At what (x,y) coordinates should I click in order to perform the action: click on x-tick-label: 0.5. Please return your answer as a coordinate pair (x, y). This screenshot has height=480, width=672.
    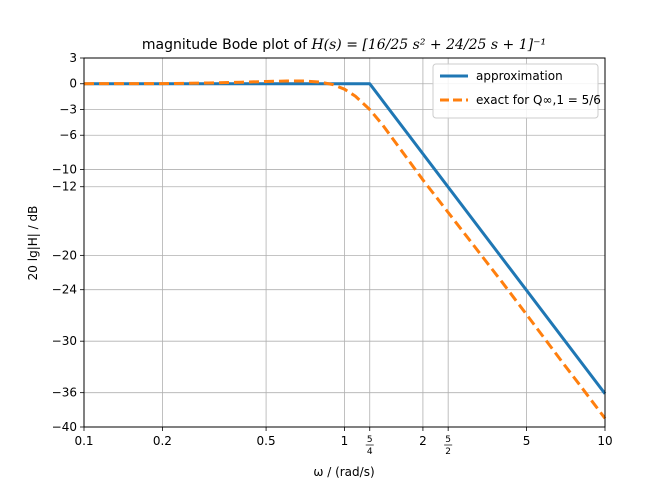
    Looking at the image, I should click on (266, 441).